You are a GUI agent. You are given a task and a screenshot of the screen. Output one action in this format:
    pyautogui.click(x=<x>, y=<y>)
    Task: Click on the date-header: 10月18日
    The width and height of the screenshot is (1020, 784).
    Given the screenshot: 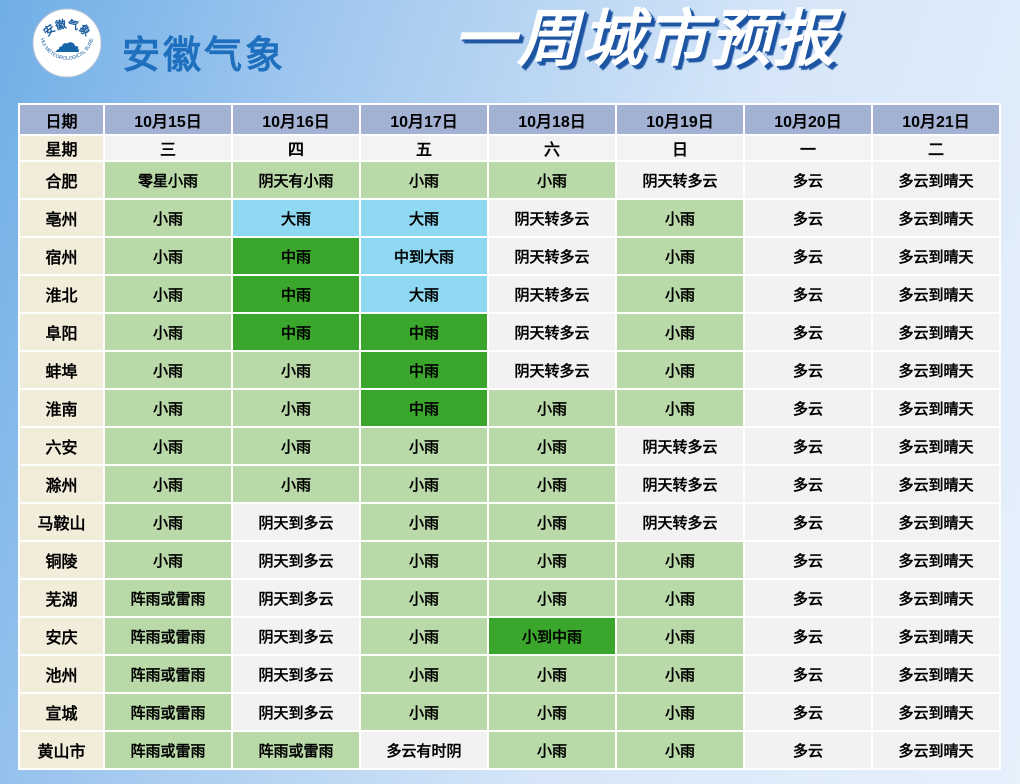 What is the action you would take?
    pyautogui.click(x=552, y=119)
    